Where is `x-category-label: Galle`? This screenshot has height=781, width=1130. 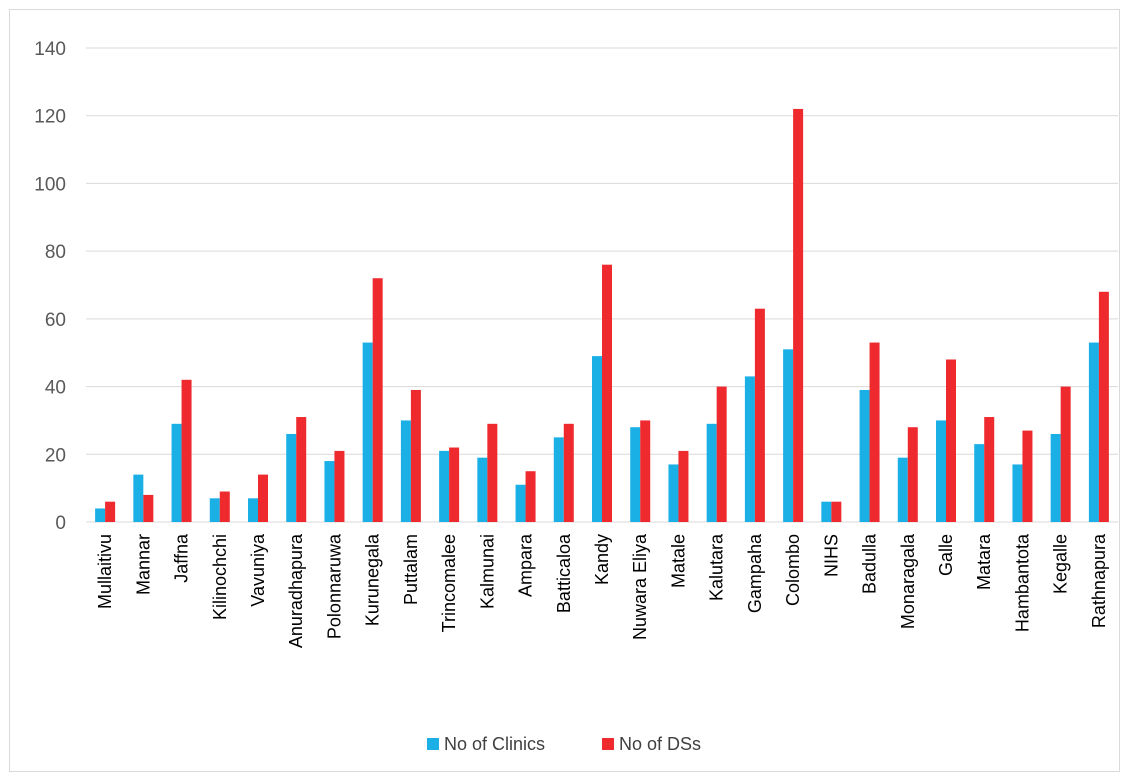 x-category-label: Galle is located at coordinates (946, 555).